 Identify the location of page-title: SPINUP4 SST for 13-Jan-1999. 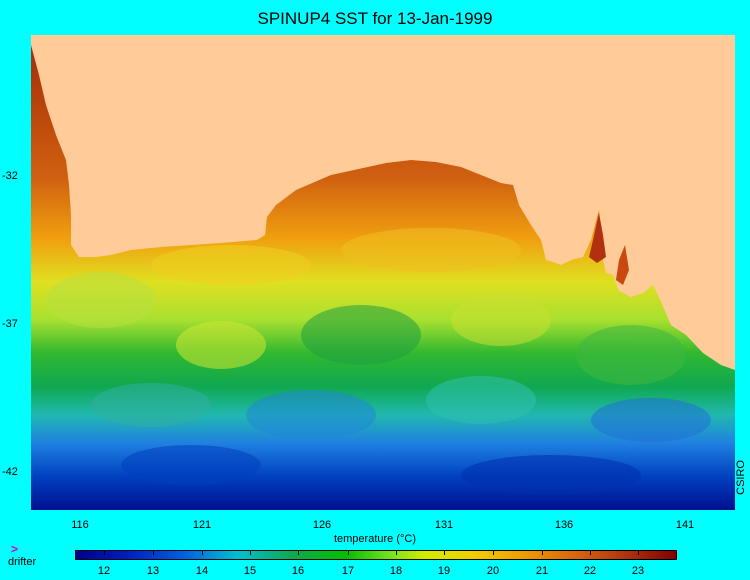
(375, 18).